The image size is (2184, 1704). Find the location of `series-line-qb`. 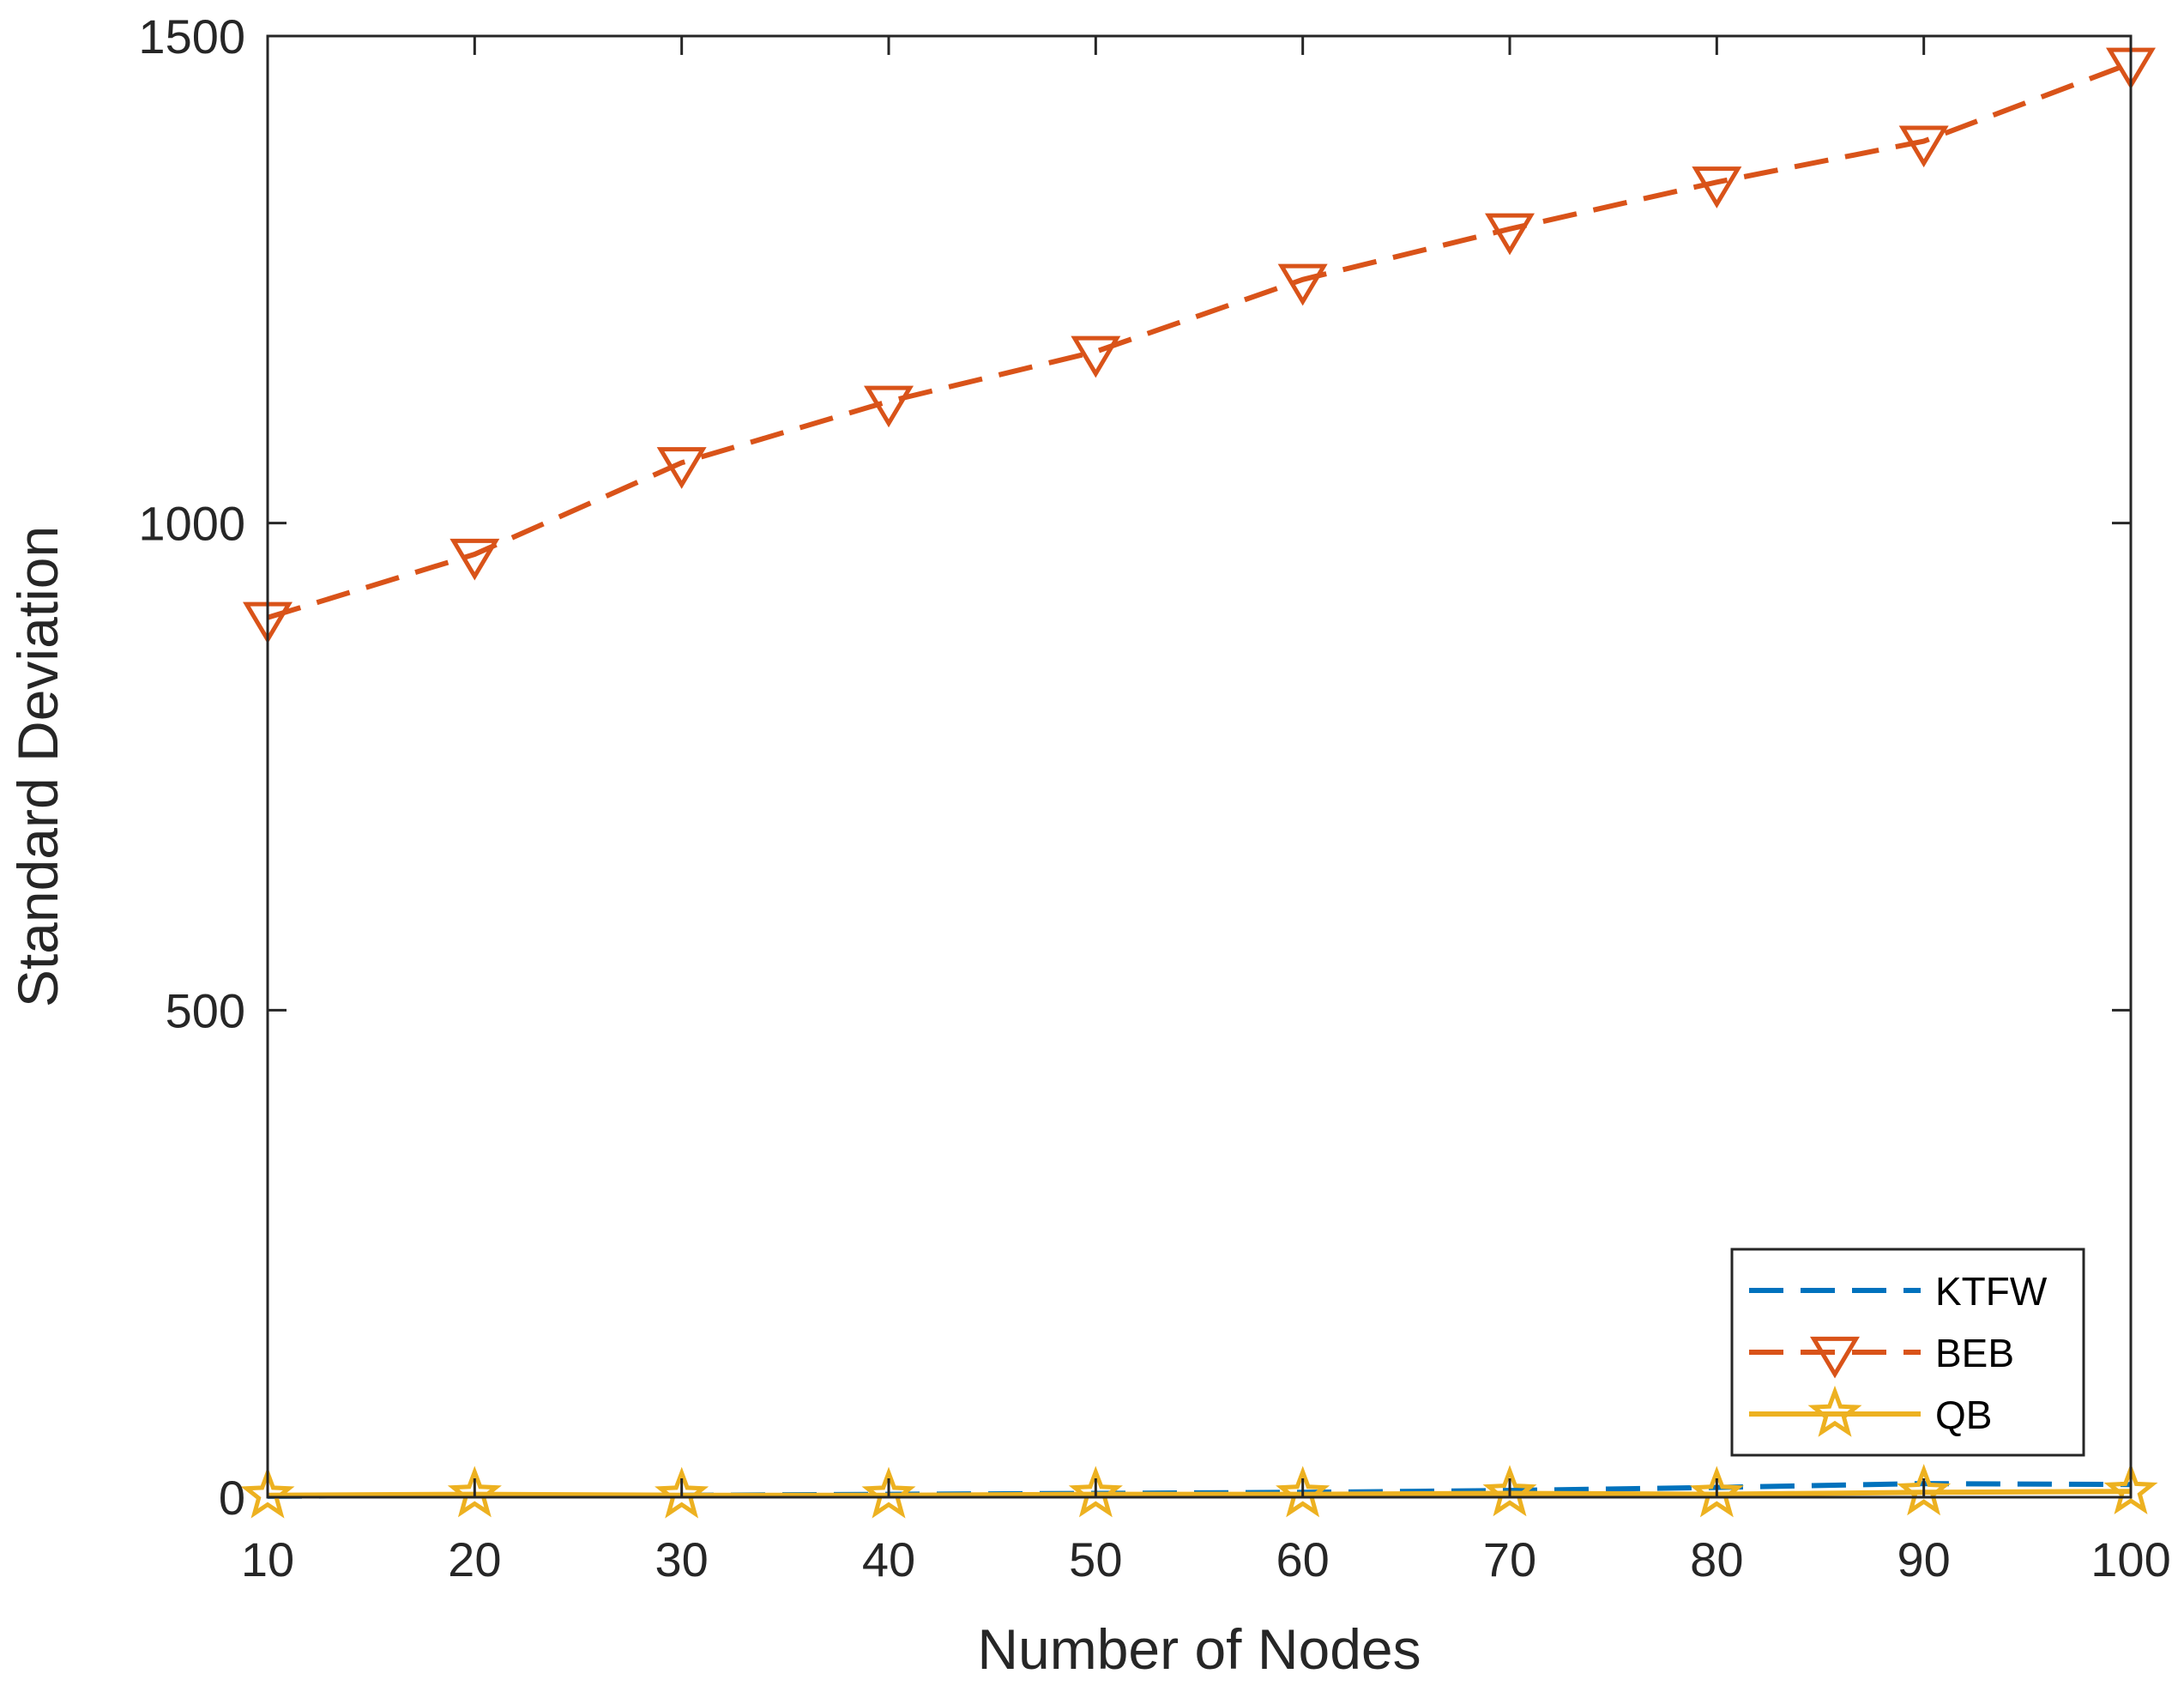

series-line-qb is located at coordinates (1200, 1493).